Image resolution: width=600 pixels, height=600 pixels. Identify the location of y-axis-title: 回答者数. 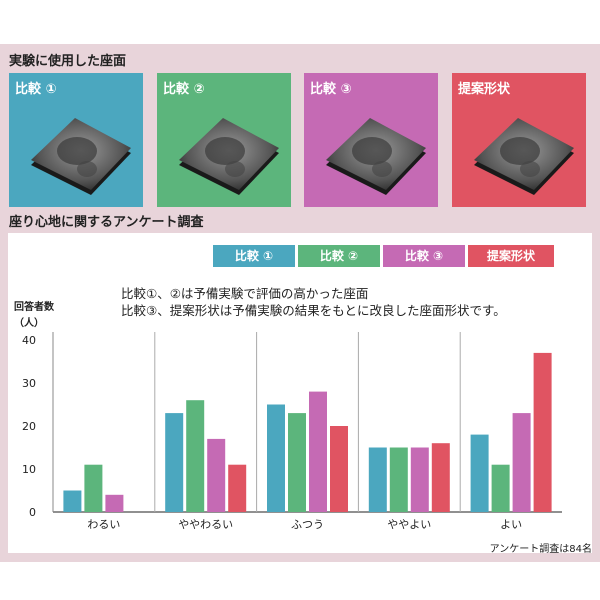
(34, 307).